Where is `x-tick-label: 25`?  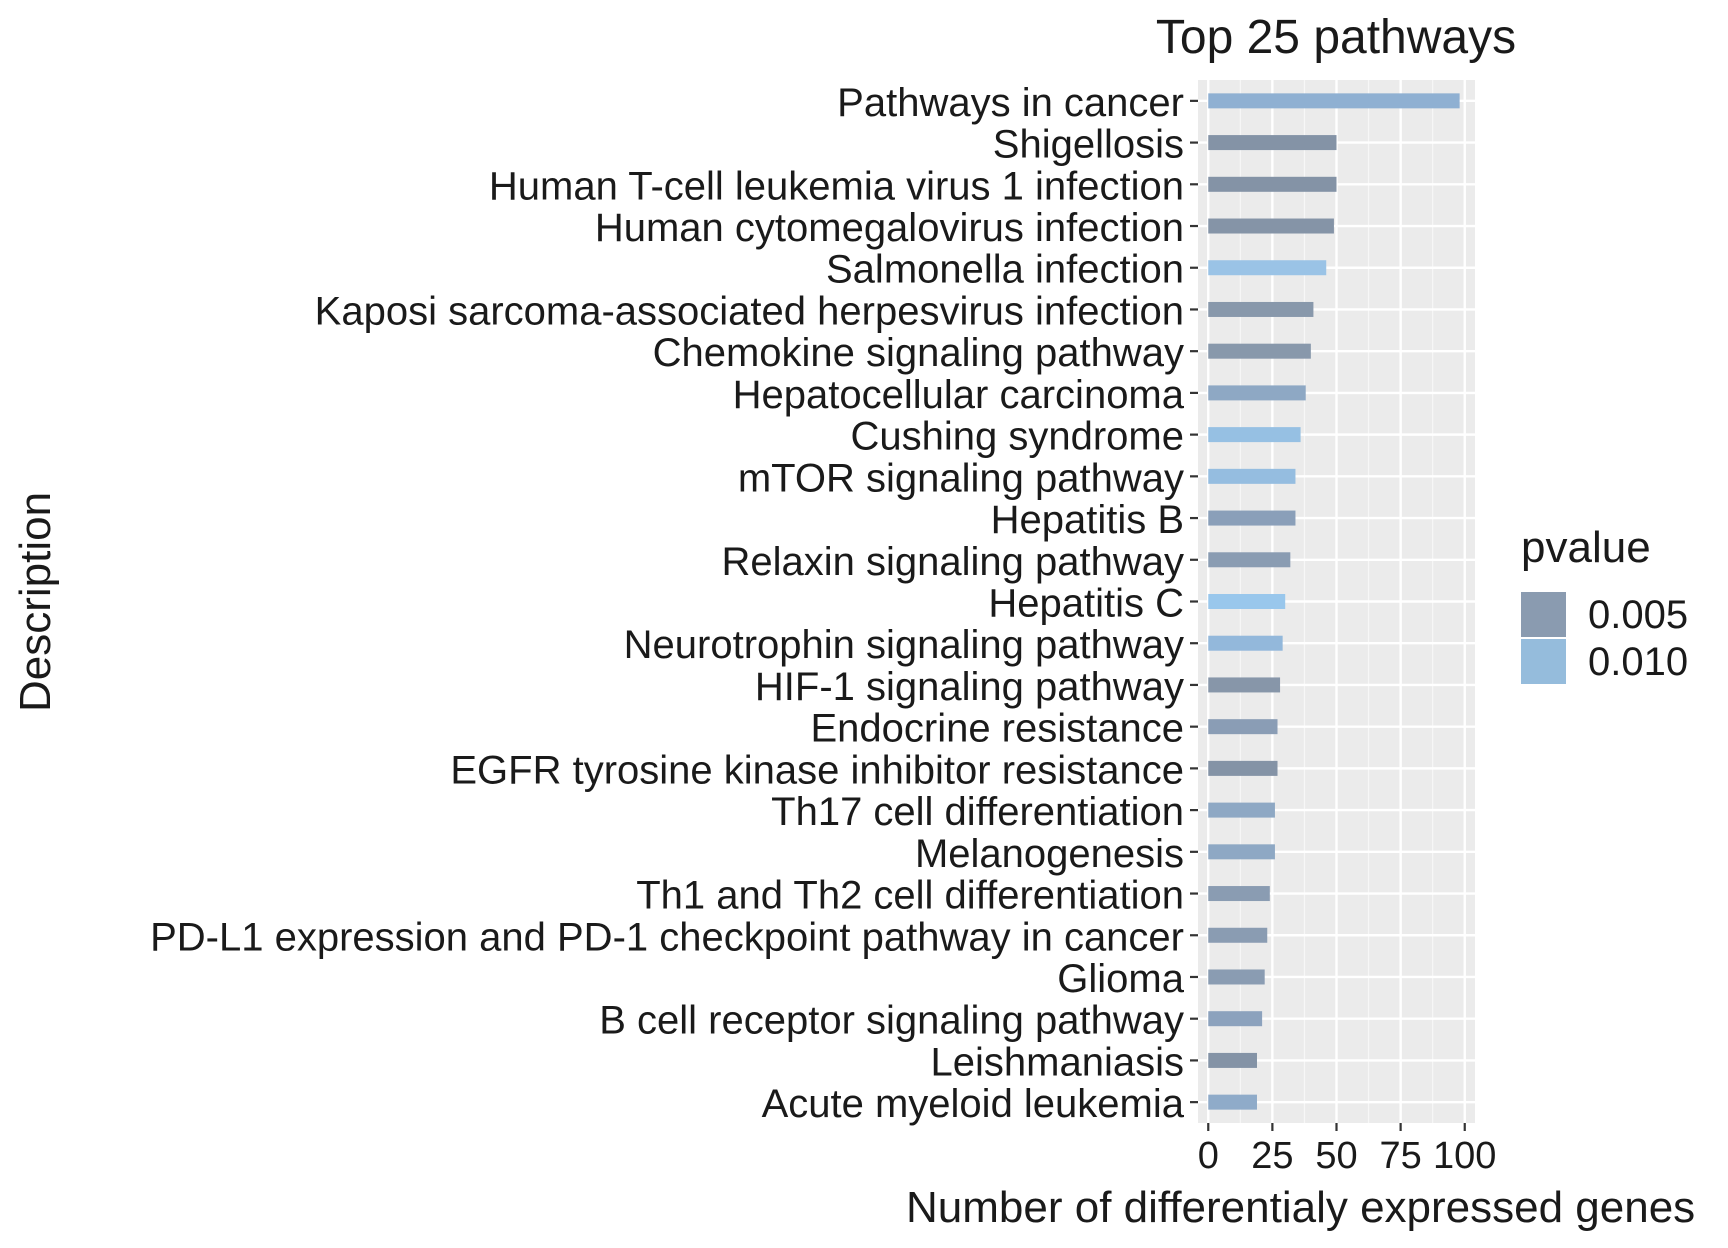 x-tick-label: 25 is located at coordinates (1272, 1156).